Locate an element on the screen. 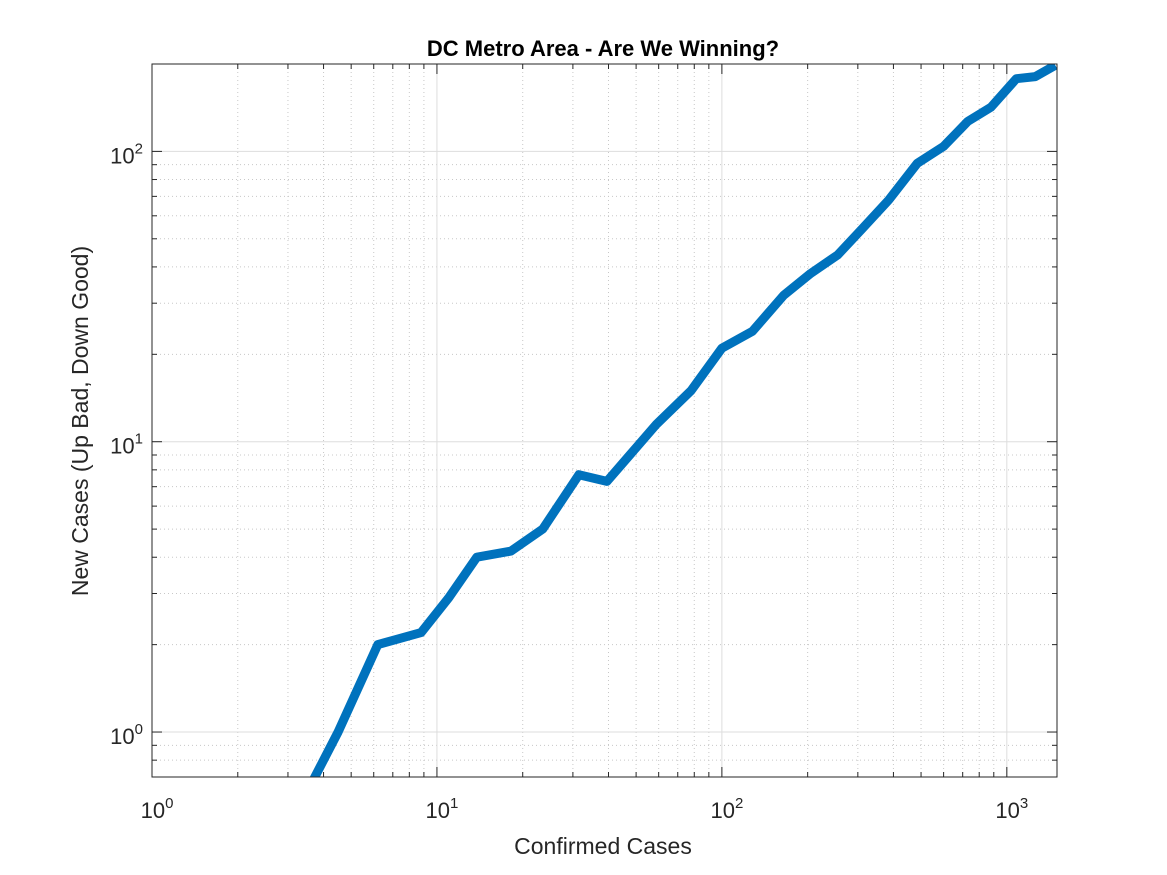 This screenshot has width=1167, height=875. x-tick-labels: 10⁰ 10¹ 10² 10³ is located at coordinates (585, 809).